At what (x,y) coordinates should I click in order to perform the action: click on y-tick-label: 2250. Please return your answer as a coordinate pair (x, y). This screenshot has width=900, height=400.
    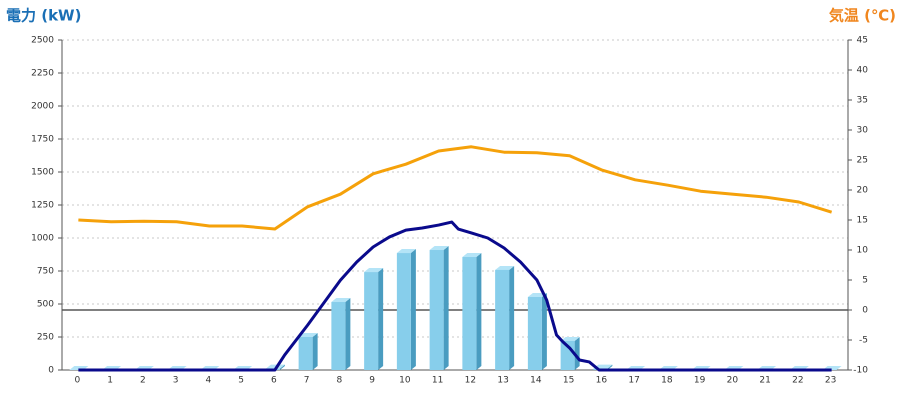
    Looking at the image, I should click on (42, 74).